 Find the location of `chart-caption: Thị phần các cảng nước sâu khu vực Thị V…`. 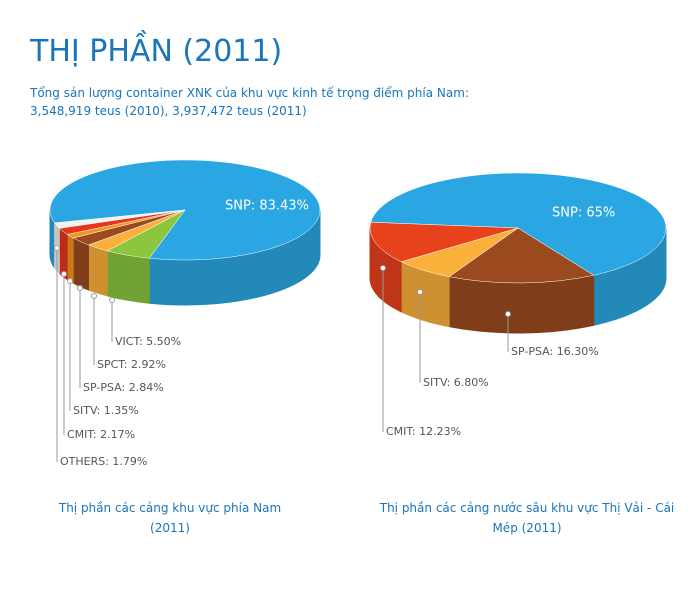

chart-caption: Thị phần các cảng nước sâu khu vực Thị V… is located at coordinates (527, 518).